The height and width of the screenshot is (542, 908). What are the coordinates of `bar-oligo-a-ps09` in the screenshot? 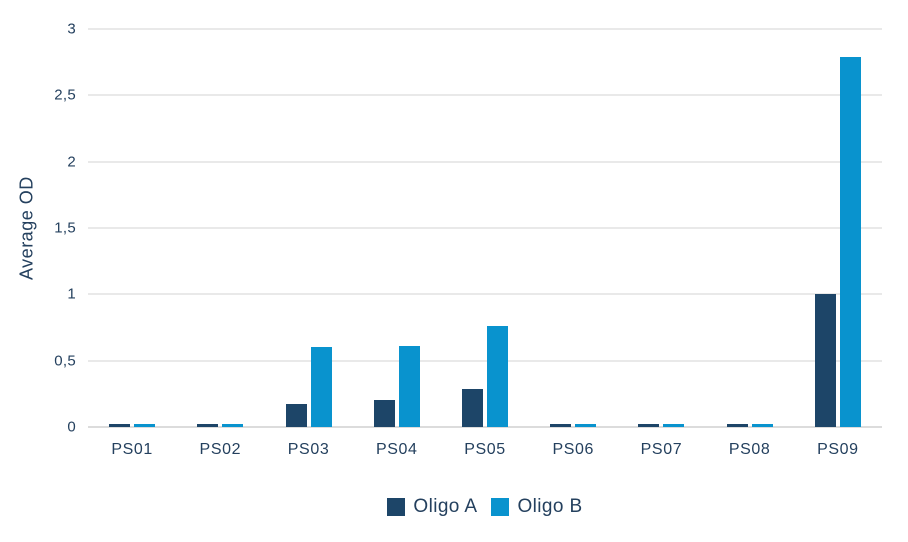 It's located at (825, 360).